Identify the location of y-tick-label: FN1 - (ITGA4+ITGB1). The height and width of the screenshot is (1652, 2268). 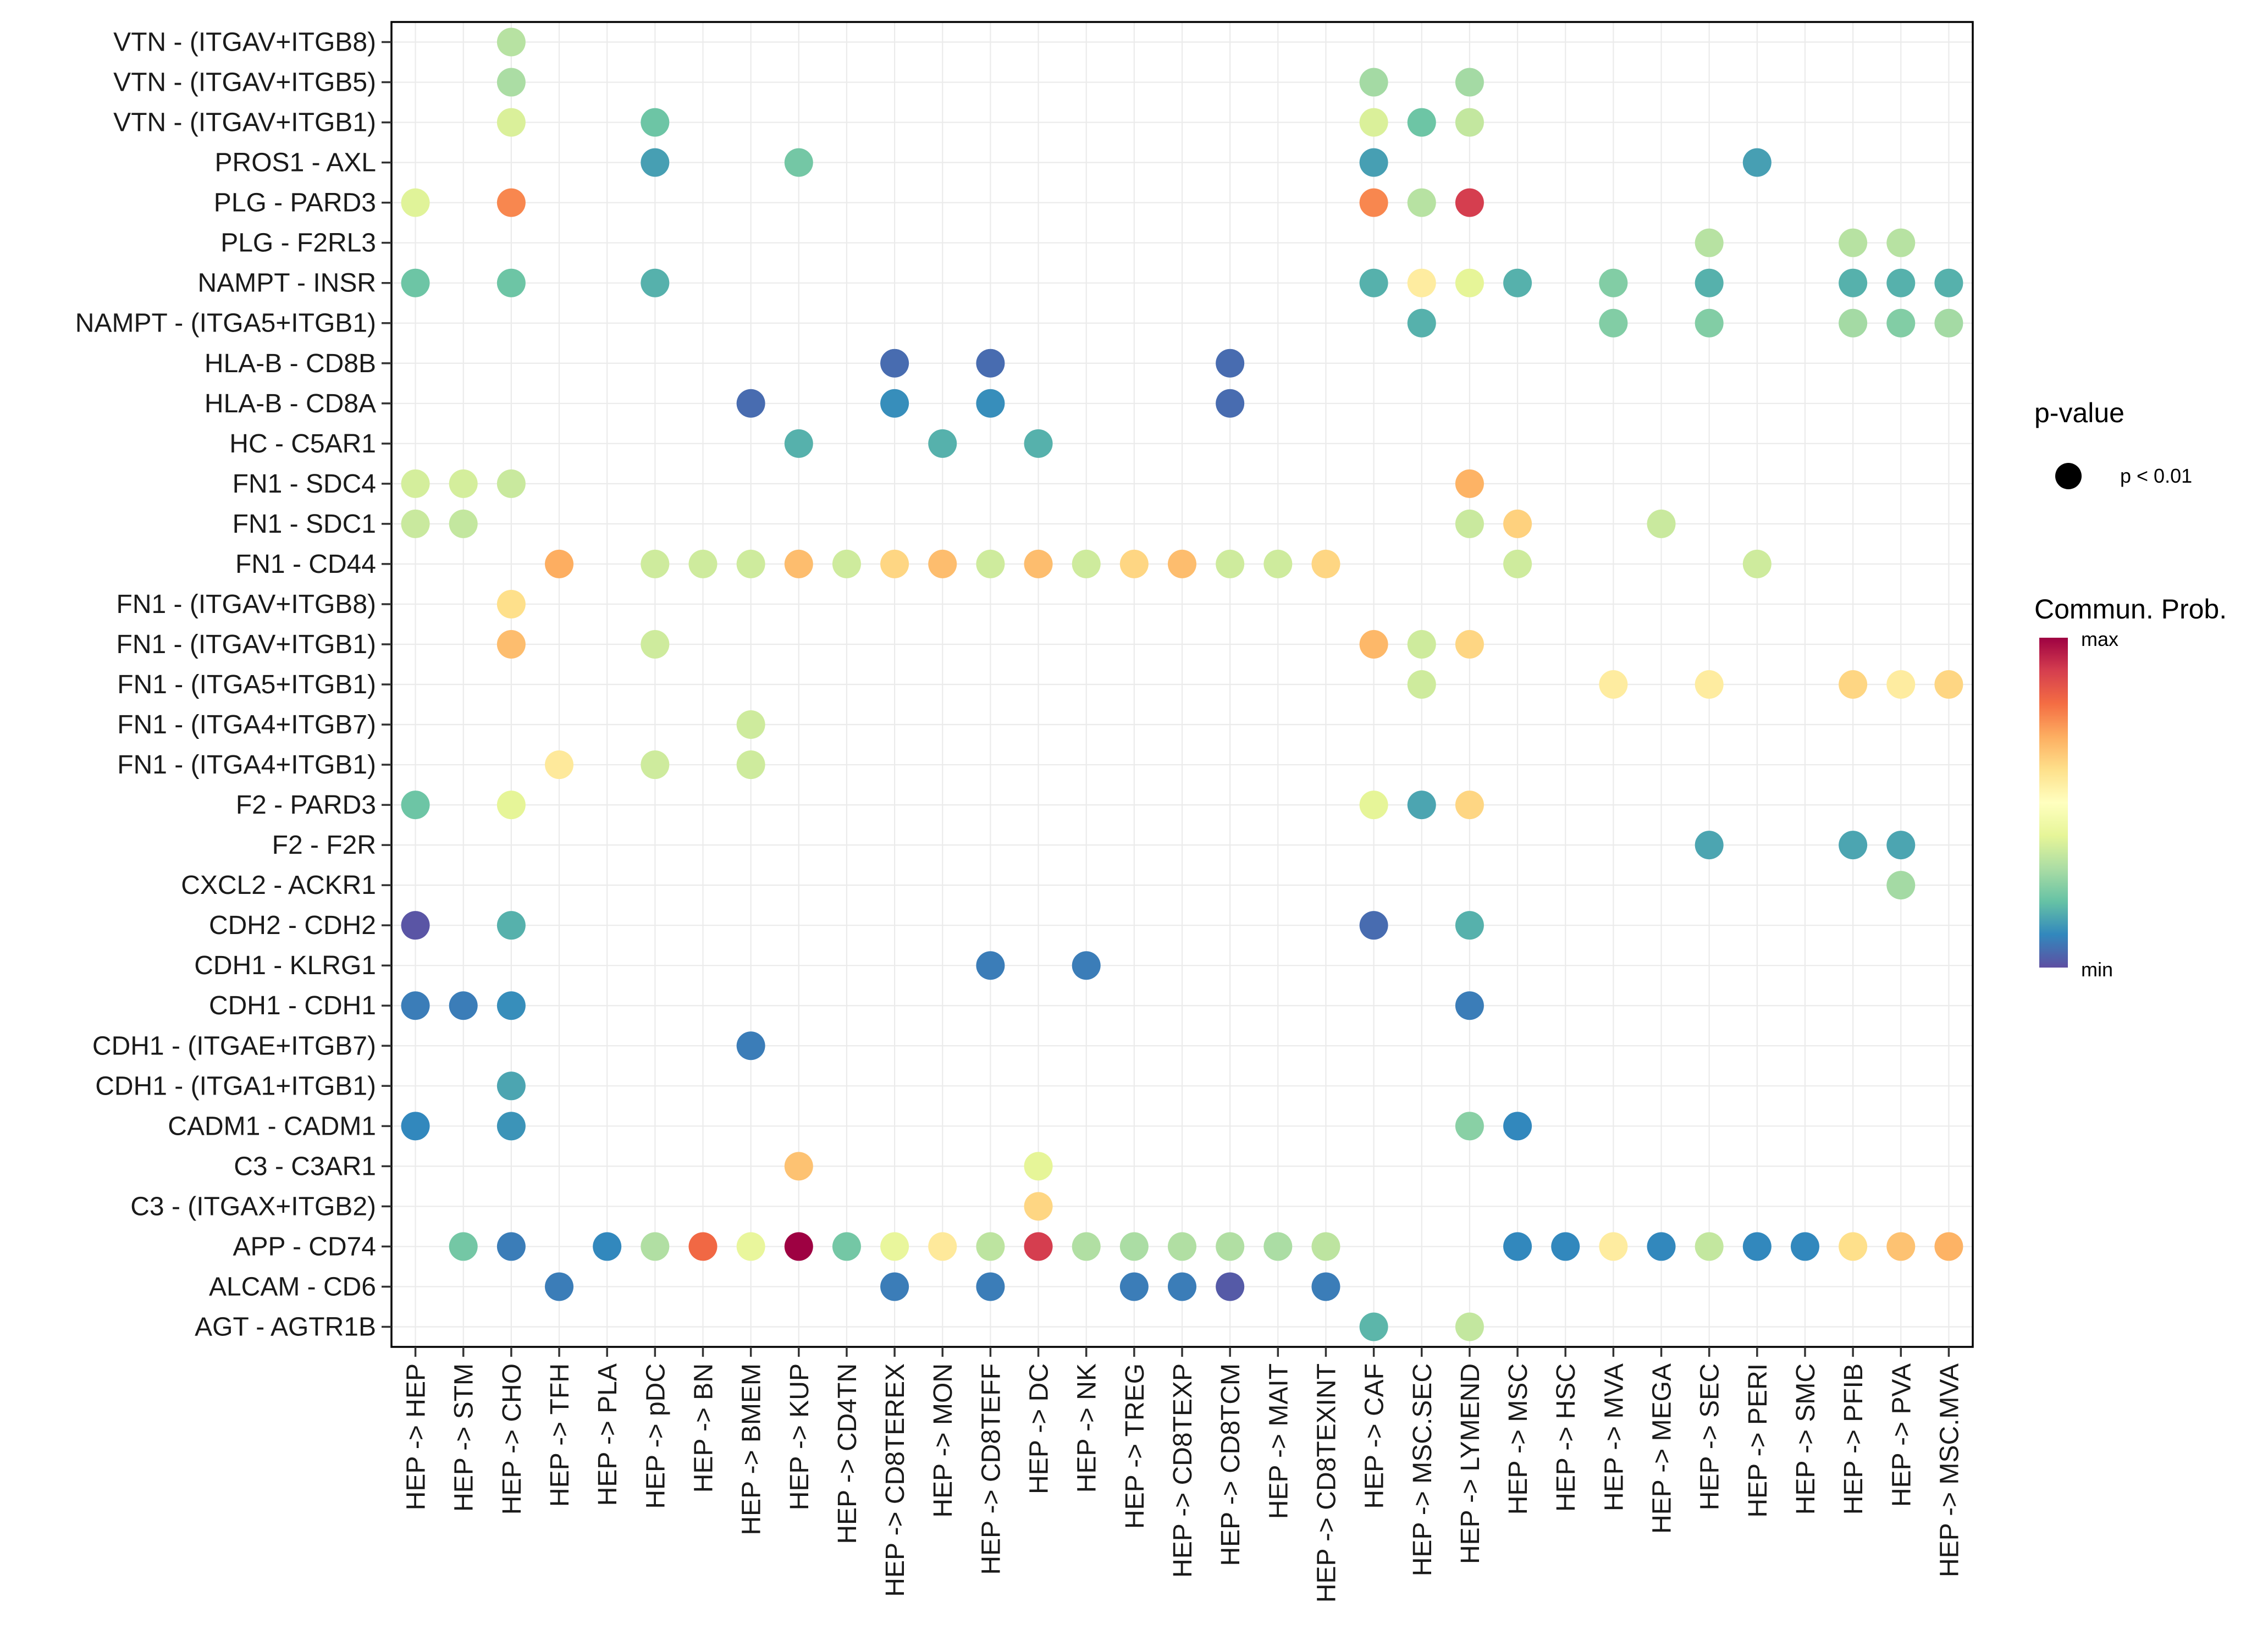
(247, 765).